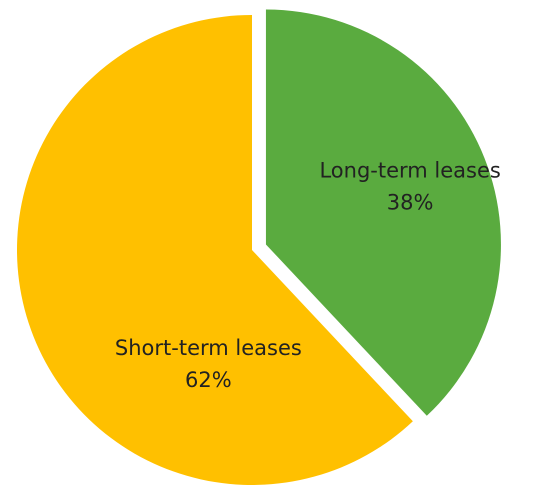 Image resolution: width=545 pixels, height=488 pixels. What do you see at coordinates (208, 348) in the screenshot?
I see `slice-label: Short-term leases` at bounding box center [208, 348].